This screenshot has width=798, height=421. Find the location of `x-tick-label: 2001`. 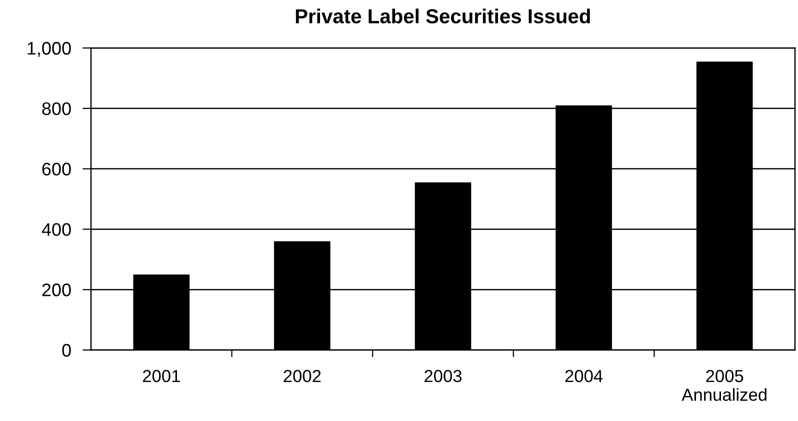

x-tick-label: 2001 is located at coordinates (161, 376).